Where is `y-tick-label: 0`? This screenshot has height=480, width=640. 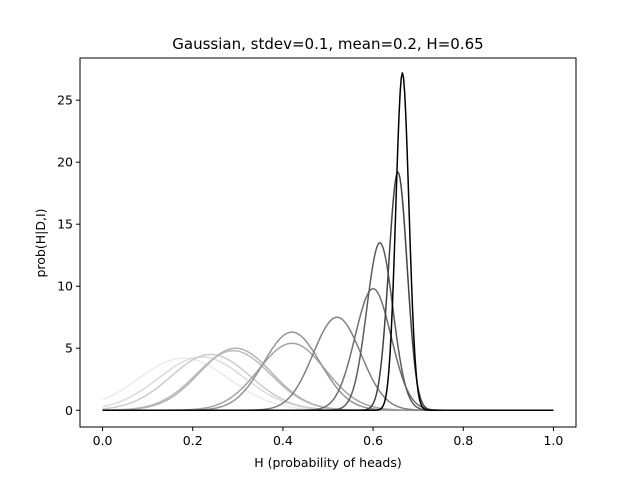
y-tick-label: 0 is located at coordinates (69, 410).